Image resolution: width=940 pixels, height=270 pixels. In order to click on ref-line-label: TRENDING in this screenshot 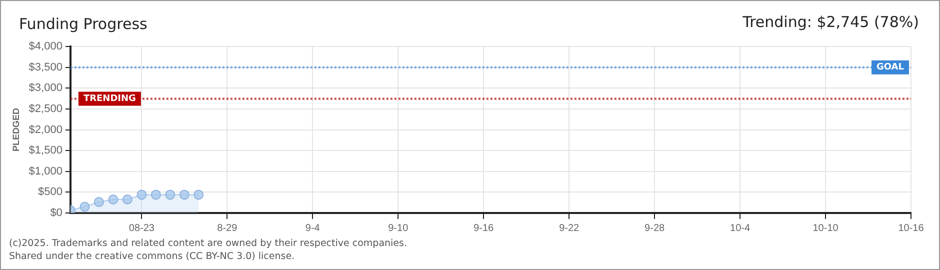, I will do `click(109, 99)`.